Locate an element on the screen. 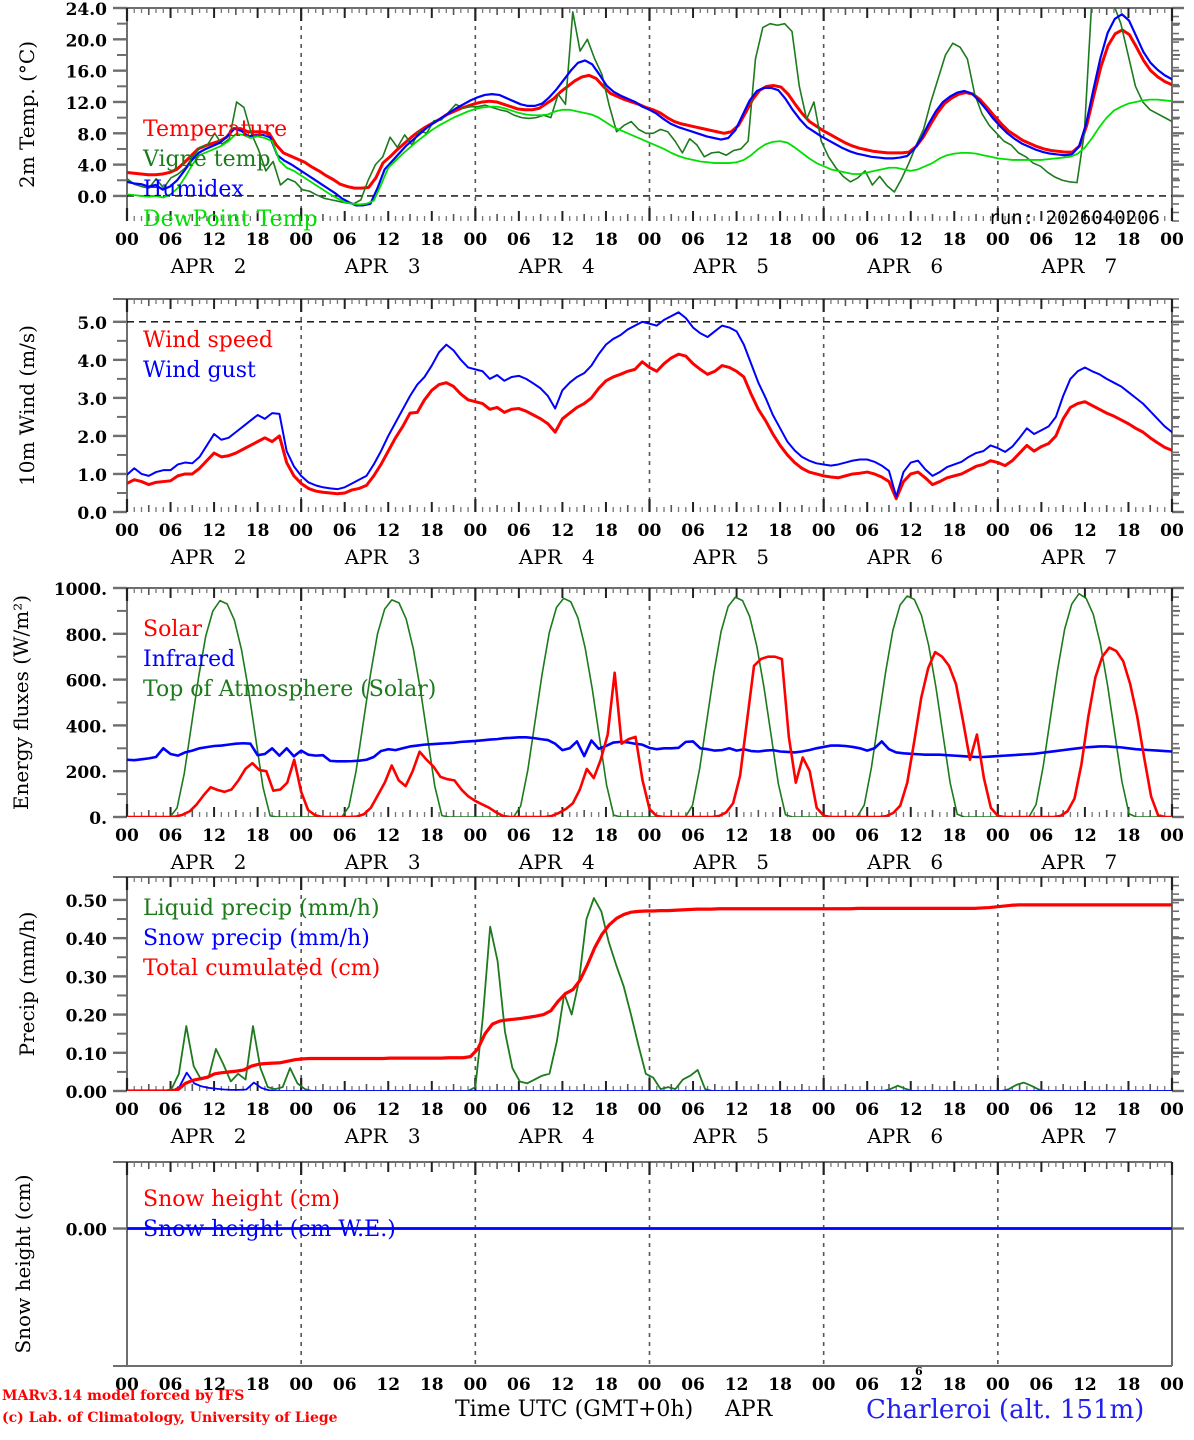 Image resolution: width=1194 pixels, height=1440 pixels. series-line-solar is located at coordinates (649, 731).